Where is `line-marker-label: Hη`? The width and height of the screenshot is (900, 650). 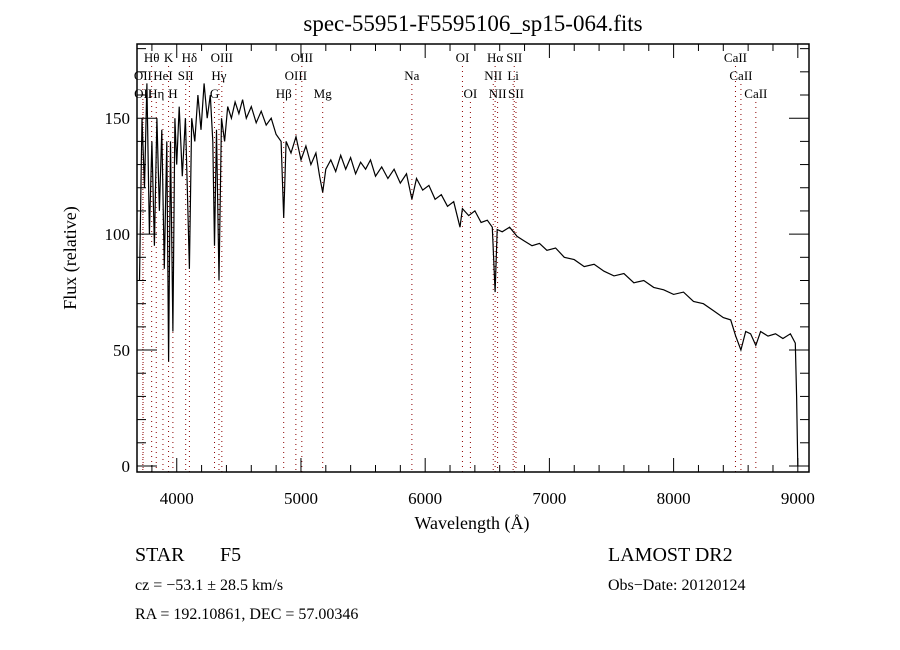 line-marker-label: Hη is located at coordinates (156, 93).